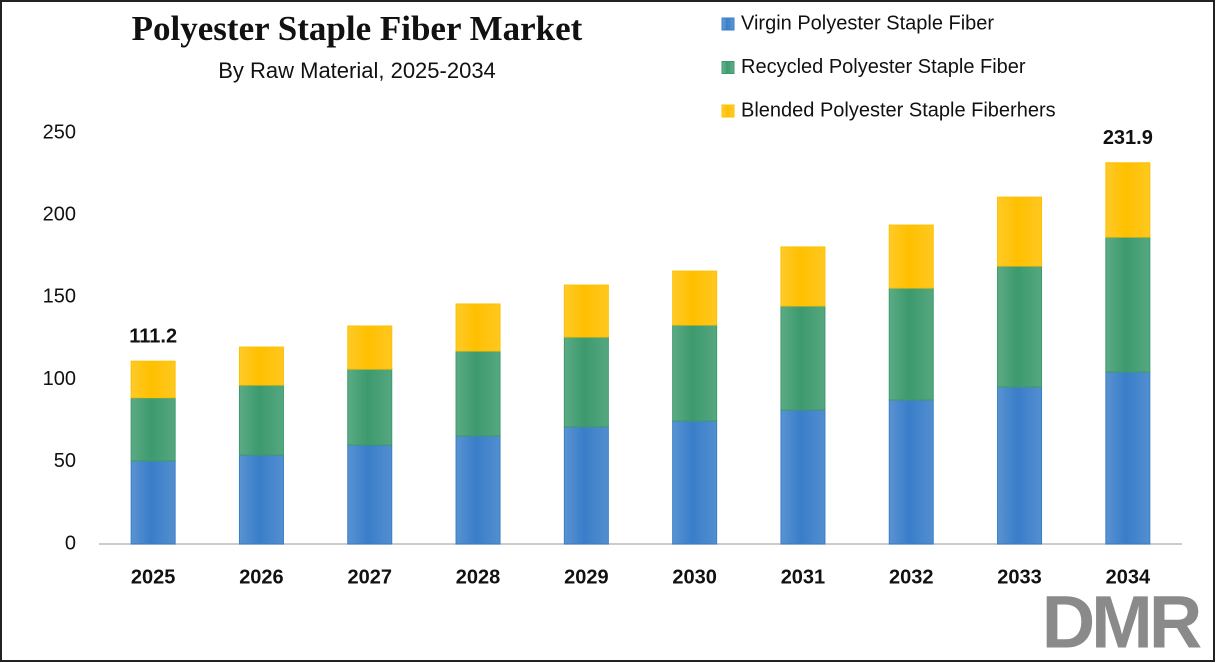  Describe the element at coordinates (59, 132) in the screenshot. I see `y-tick-label: 250` at that location.